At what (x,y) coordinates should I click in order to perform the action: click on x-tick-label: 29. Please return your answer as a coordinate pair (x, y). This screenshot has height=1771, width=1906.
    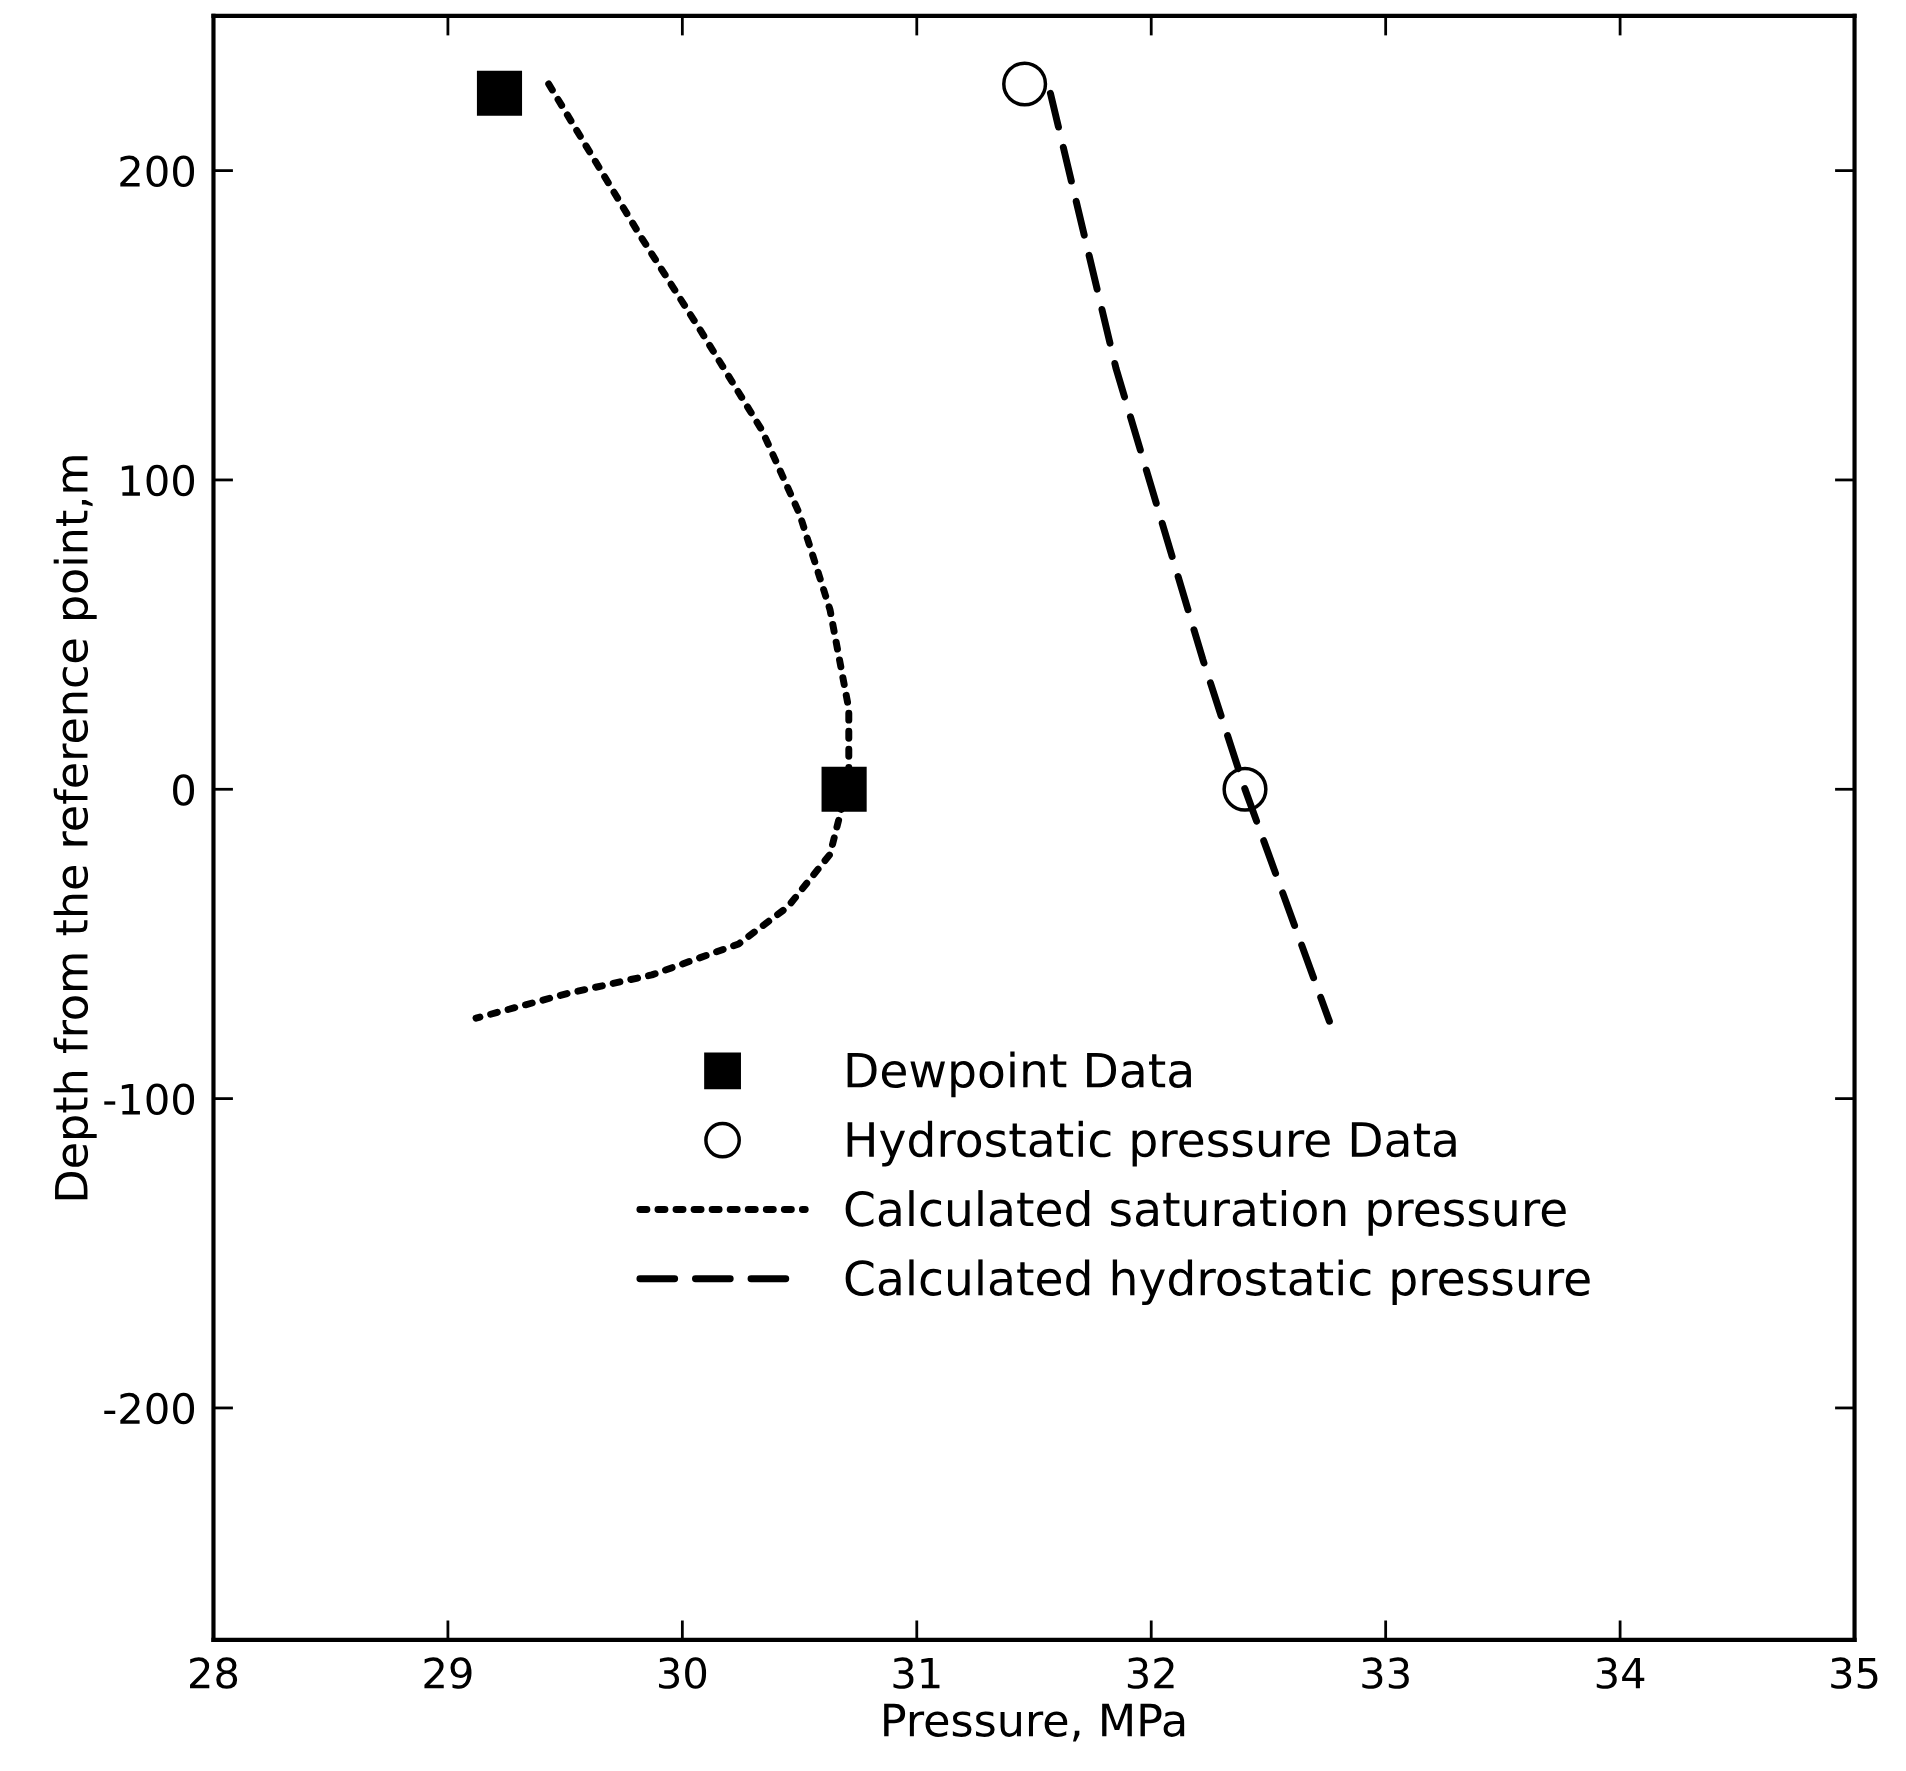
    Looking at the image, I should click on (448, 1673).